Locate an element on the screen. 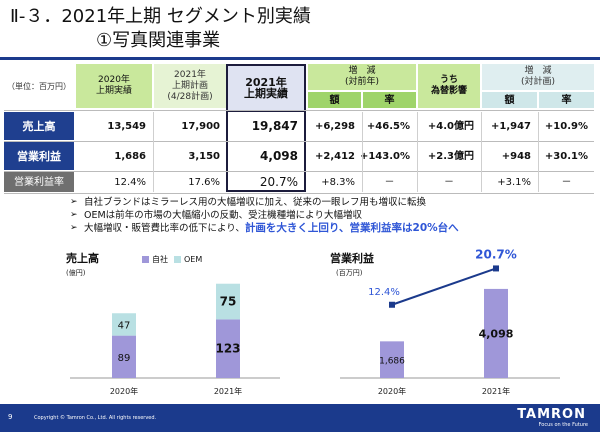  profit-plan: 3,150 is located at coordinates (204, 156).